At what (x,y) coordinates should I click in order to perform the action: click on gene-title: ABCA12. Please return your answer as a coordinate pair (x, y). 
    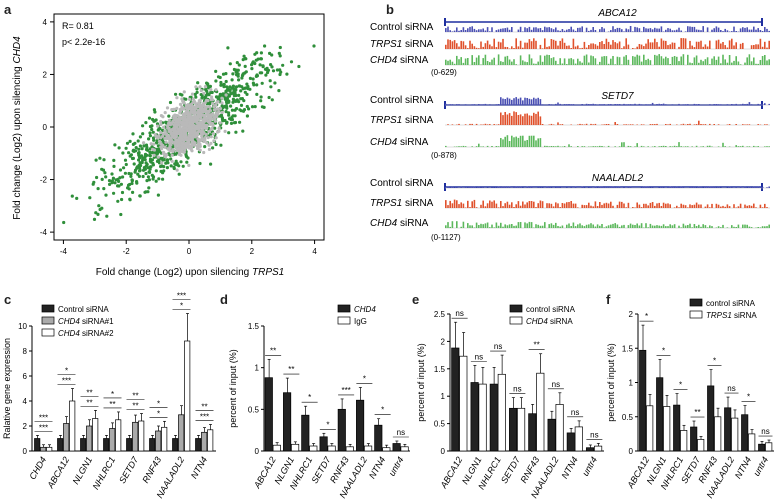
    Looking at the image, I should click on (617, 13).